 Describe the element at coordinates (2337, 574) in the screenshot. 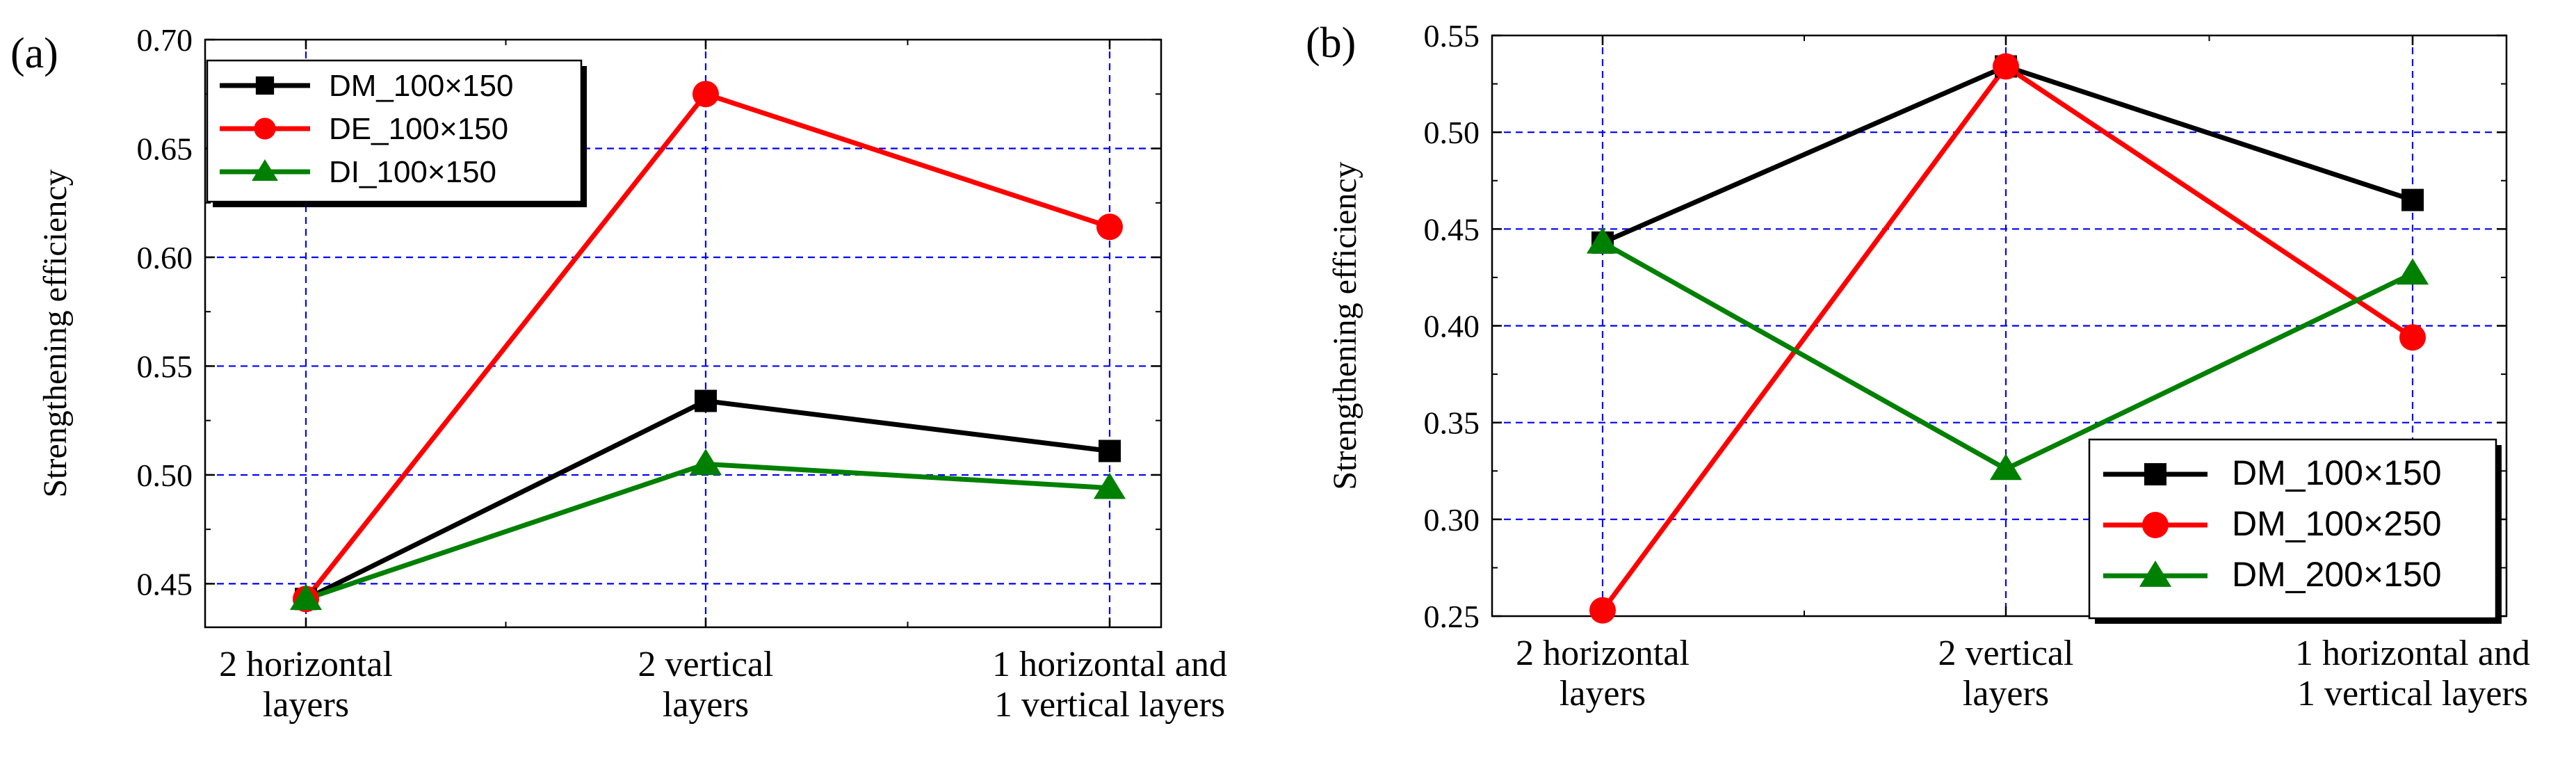

I see `legend-label: DM_200×150` at that location.